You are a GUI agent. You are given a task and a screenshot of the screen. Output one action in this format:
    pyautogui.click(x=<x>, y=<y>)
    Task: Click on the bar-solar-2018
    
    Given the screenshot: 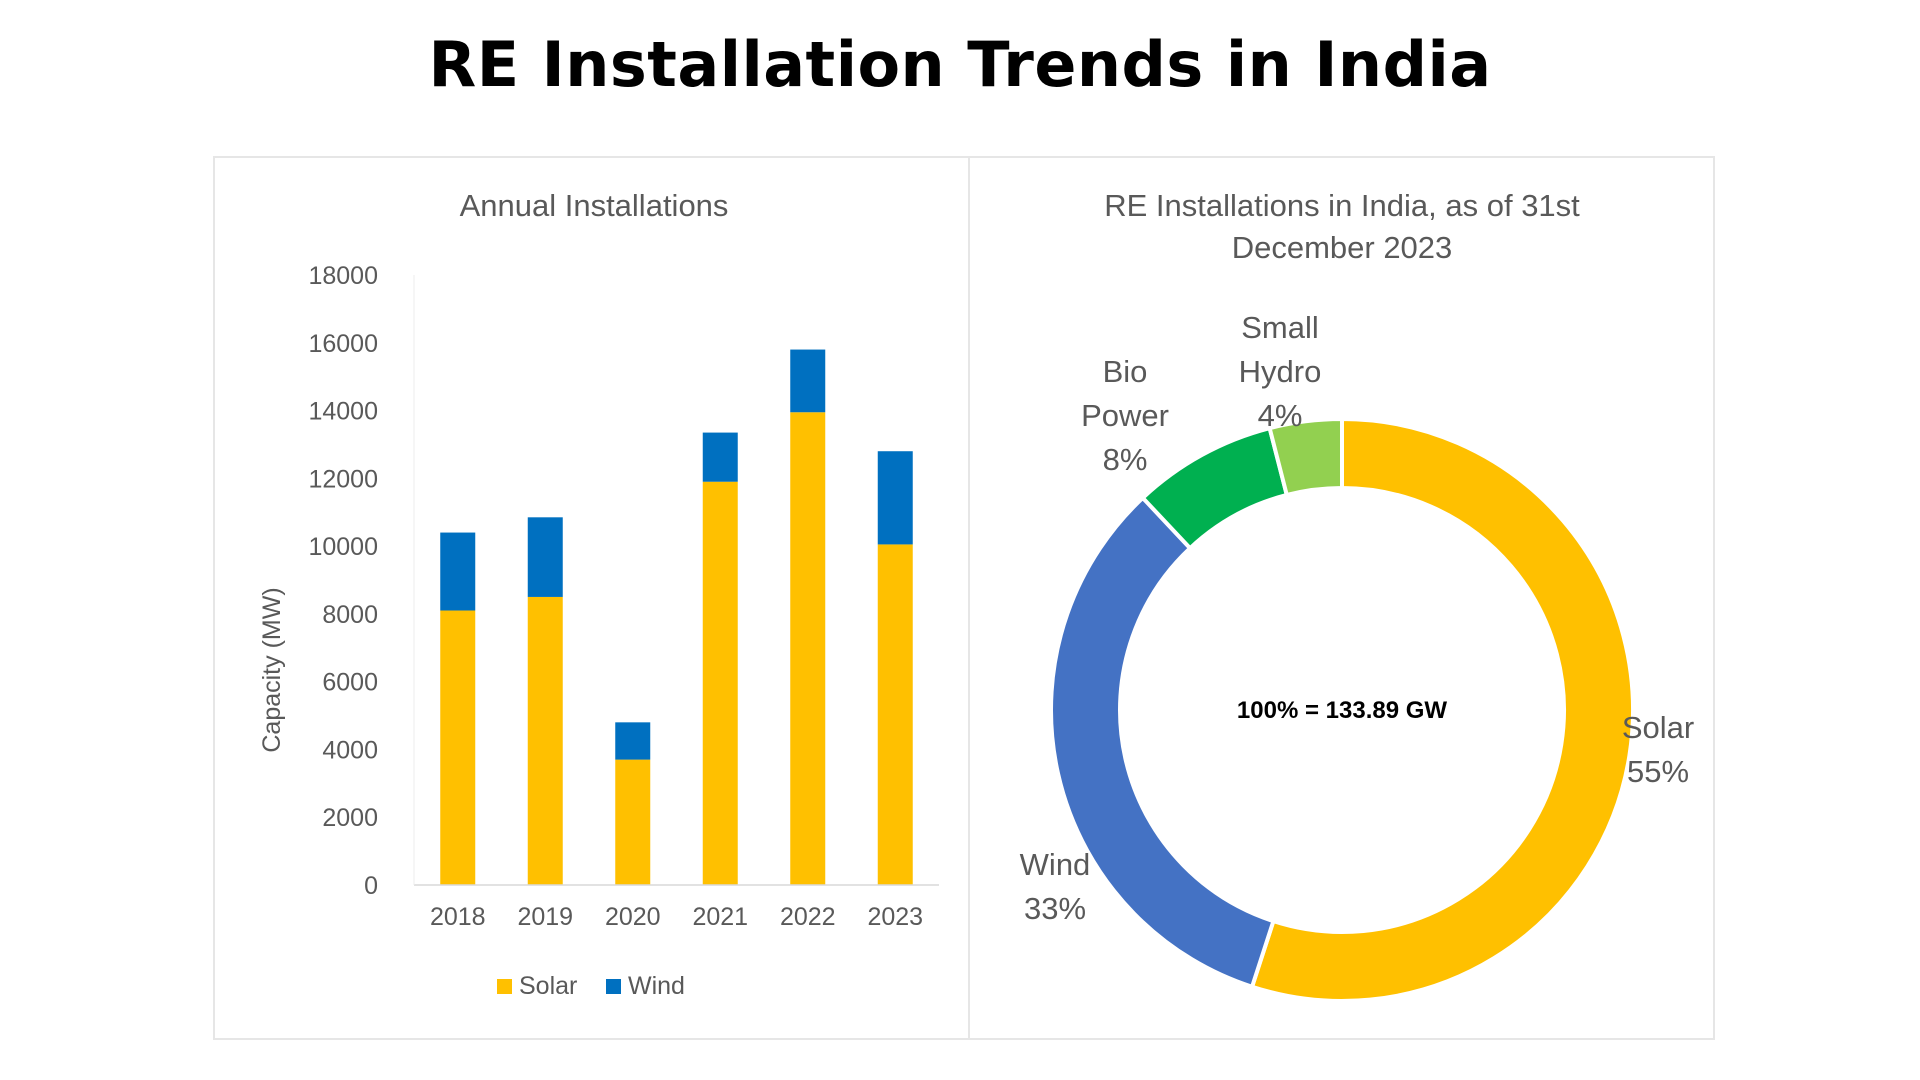 What is the action you would take?
    pyautogui.click(x=458, y=747)
    